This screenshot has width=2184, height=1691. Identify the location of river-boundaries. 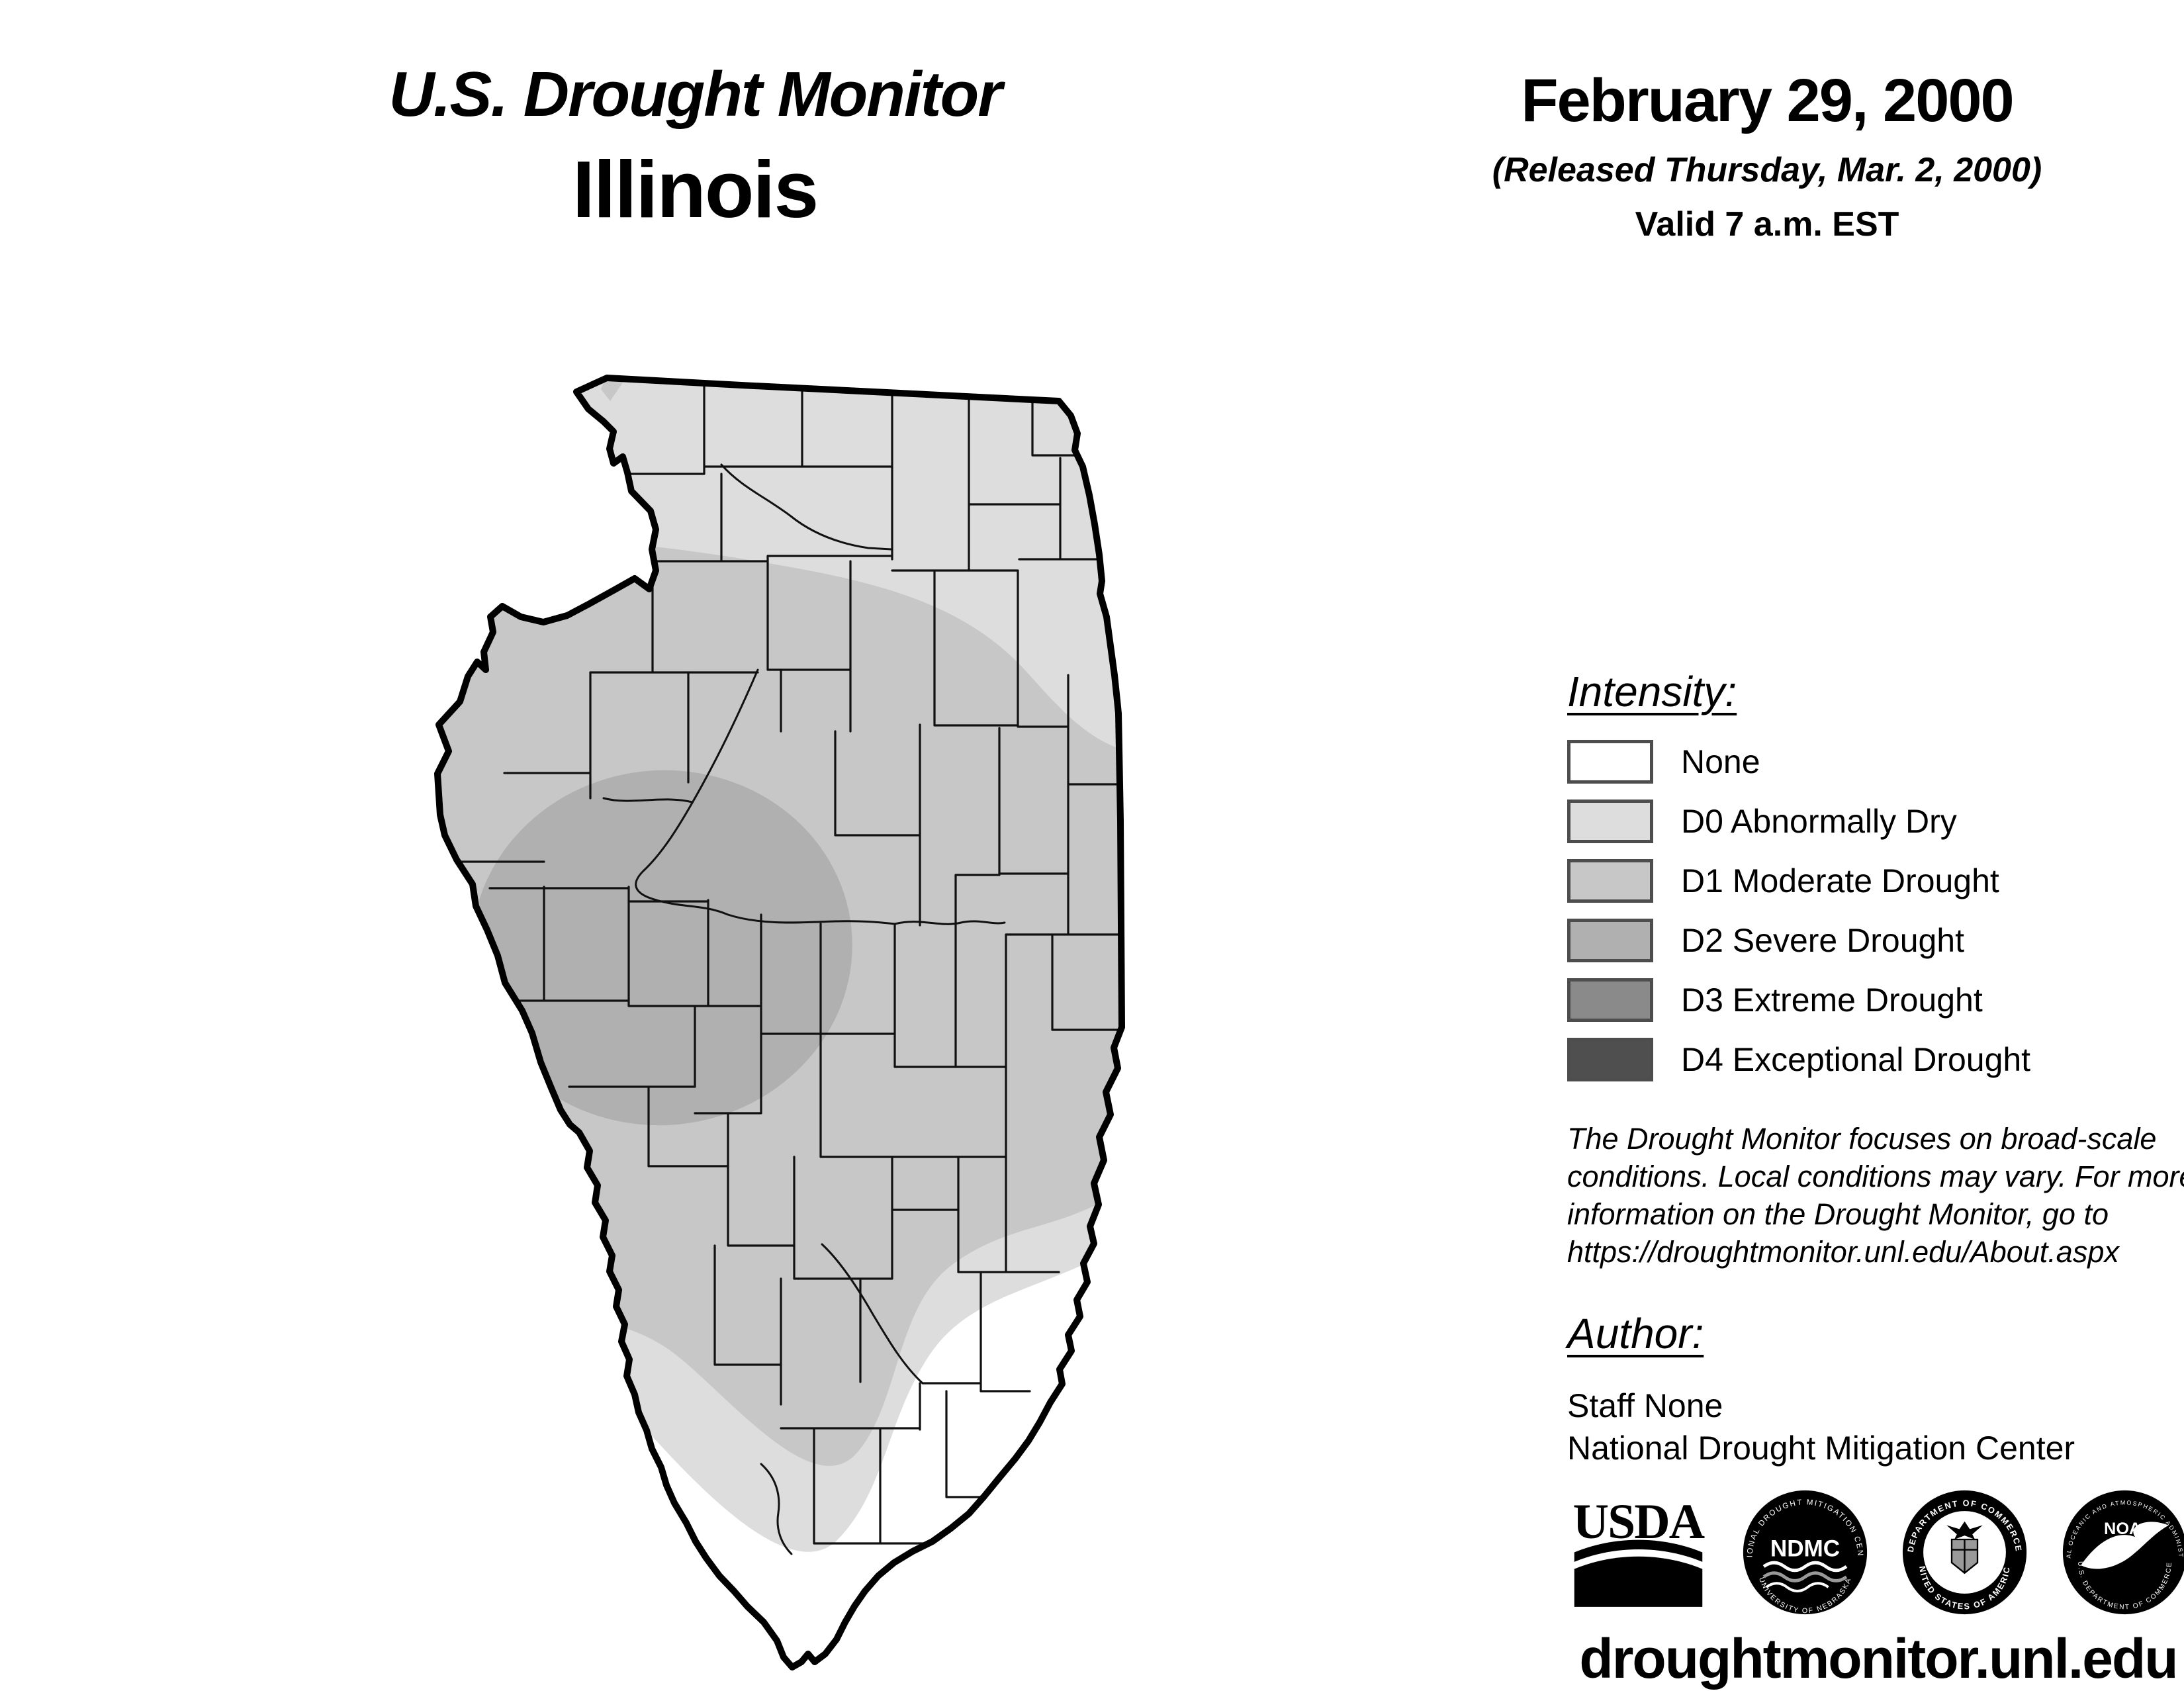
(804, 1009).